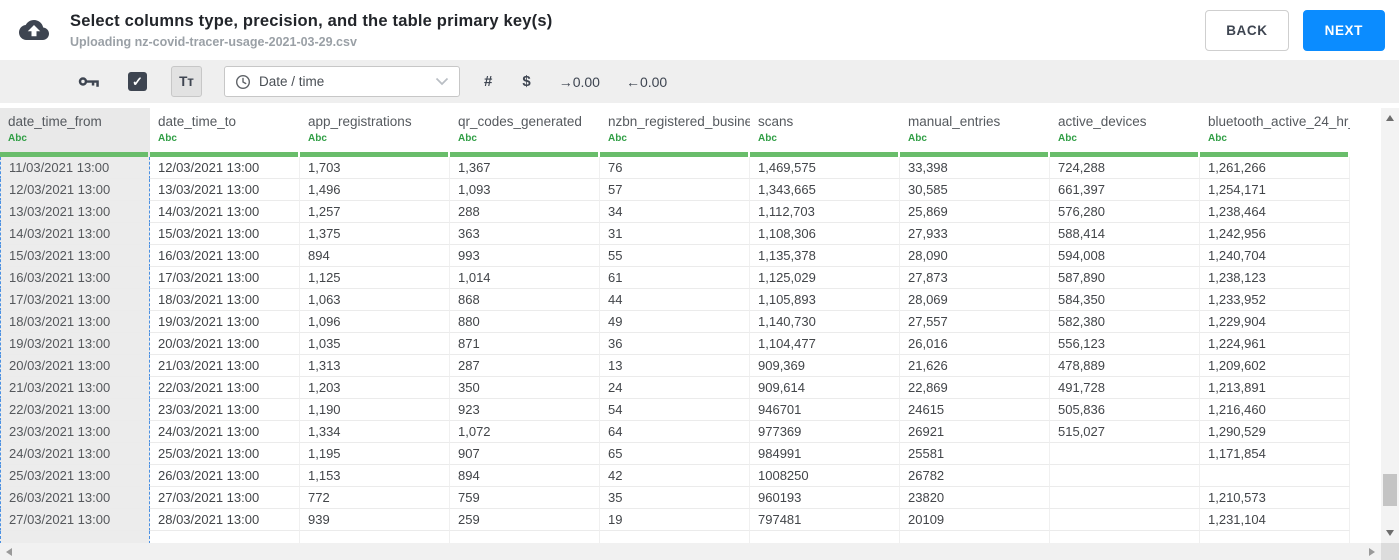  I want to click on cell: 661,397, so click(1125, 190).